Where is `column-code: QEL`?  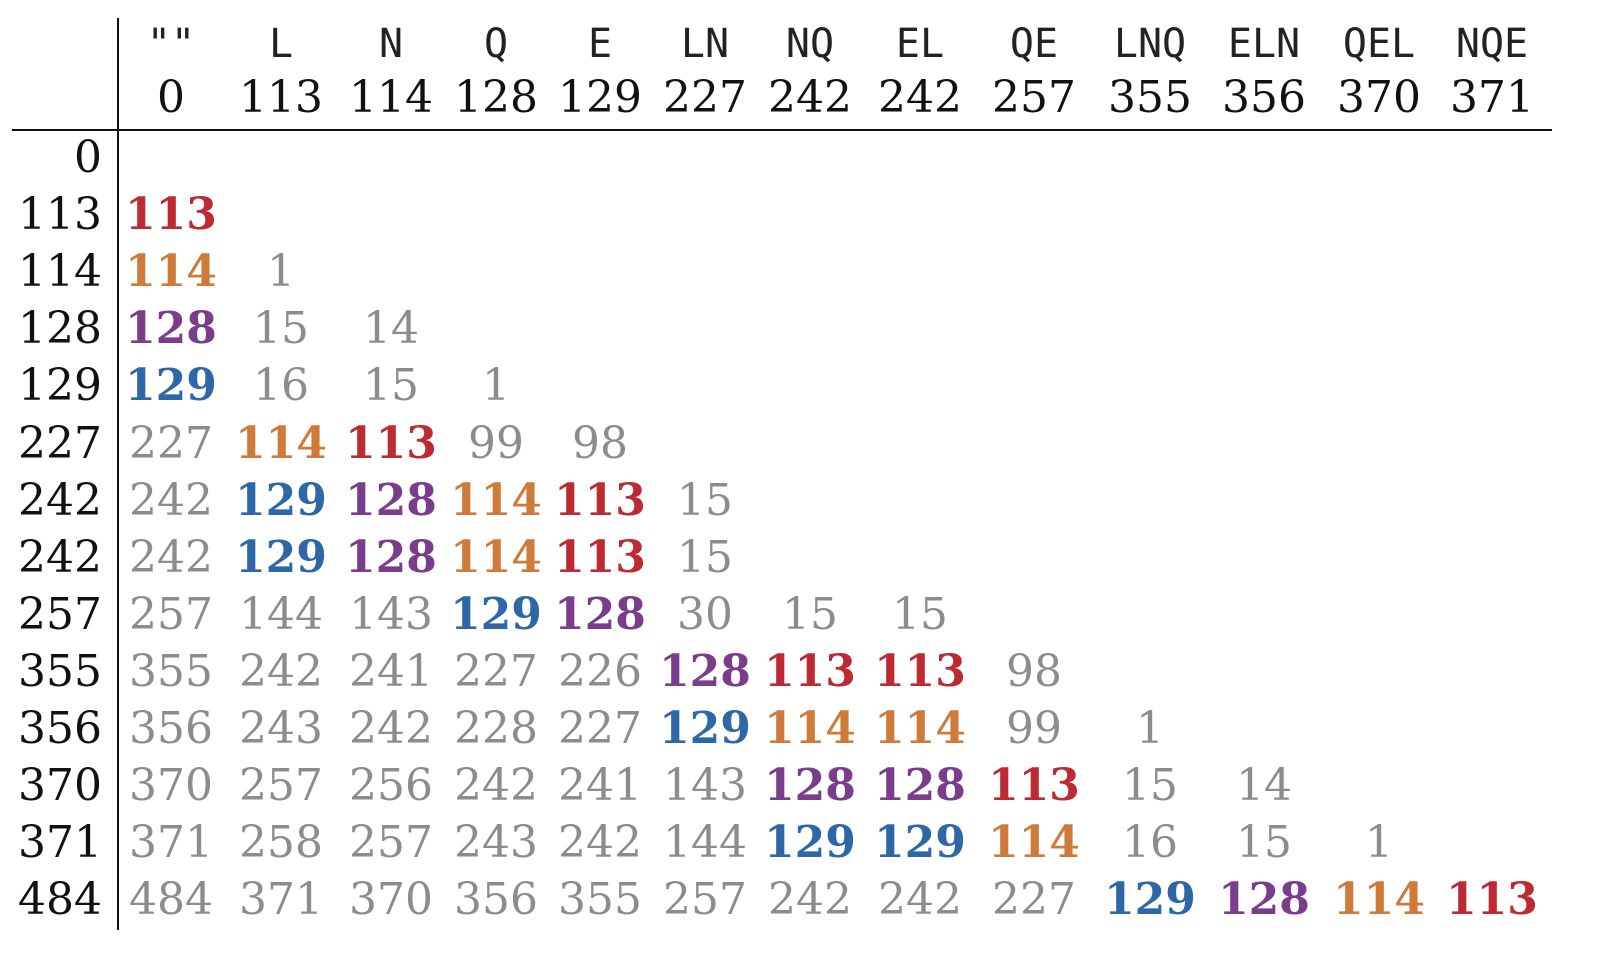 column-code: QEL is located at coordinates (1379, 44).